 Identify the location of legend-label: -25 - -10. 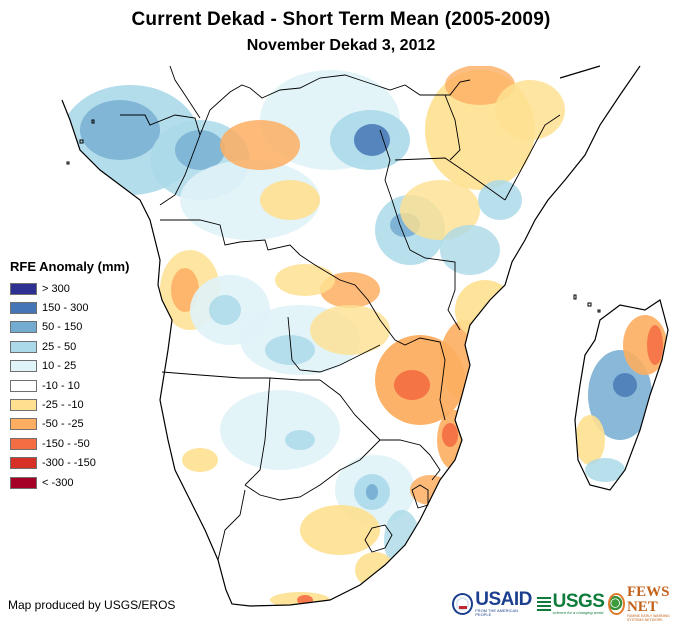
(63, 405).